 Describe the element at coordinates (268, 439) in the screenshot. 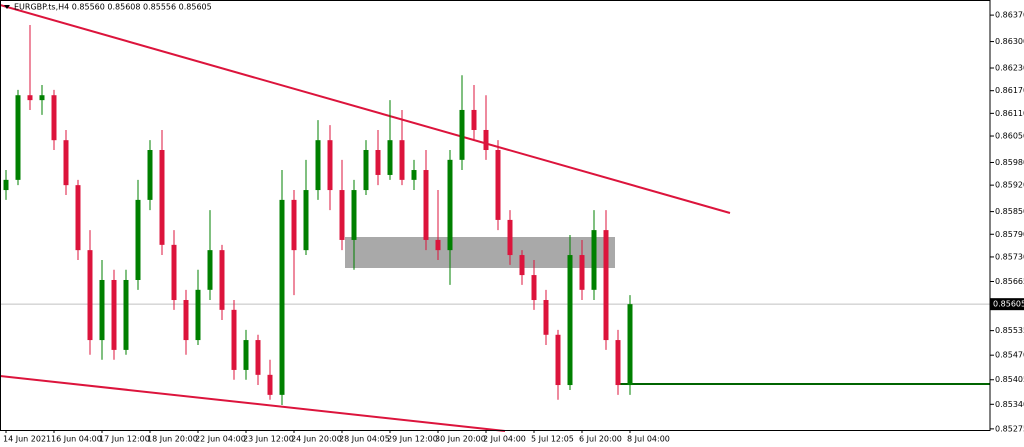

I see `x-tick-label: 23 Jun 12:00` at that location.